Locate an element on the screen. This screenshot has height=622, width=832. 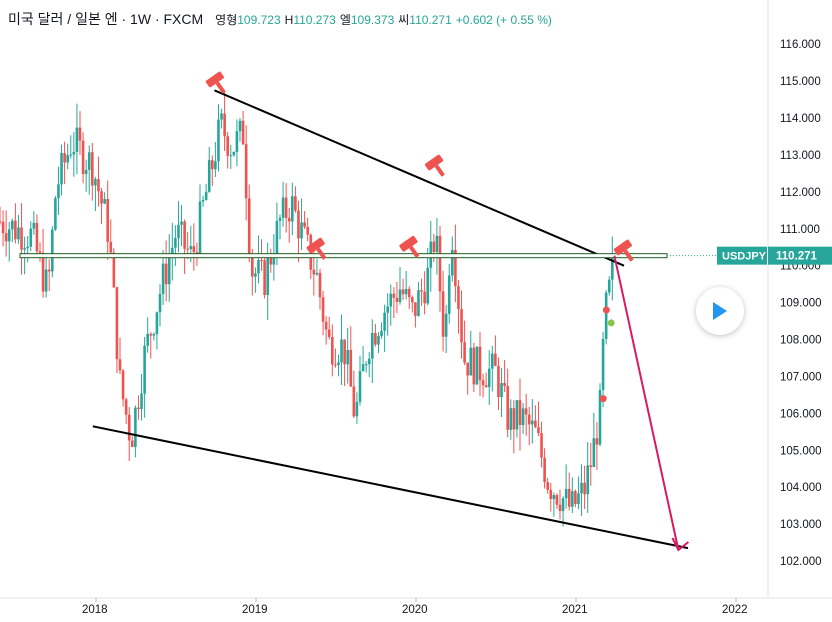
hammer-icon is located at coordinates (316, 248).